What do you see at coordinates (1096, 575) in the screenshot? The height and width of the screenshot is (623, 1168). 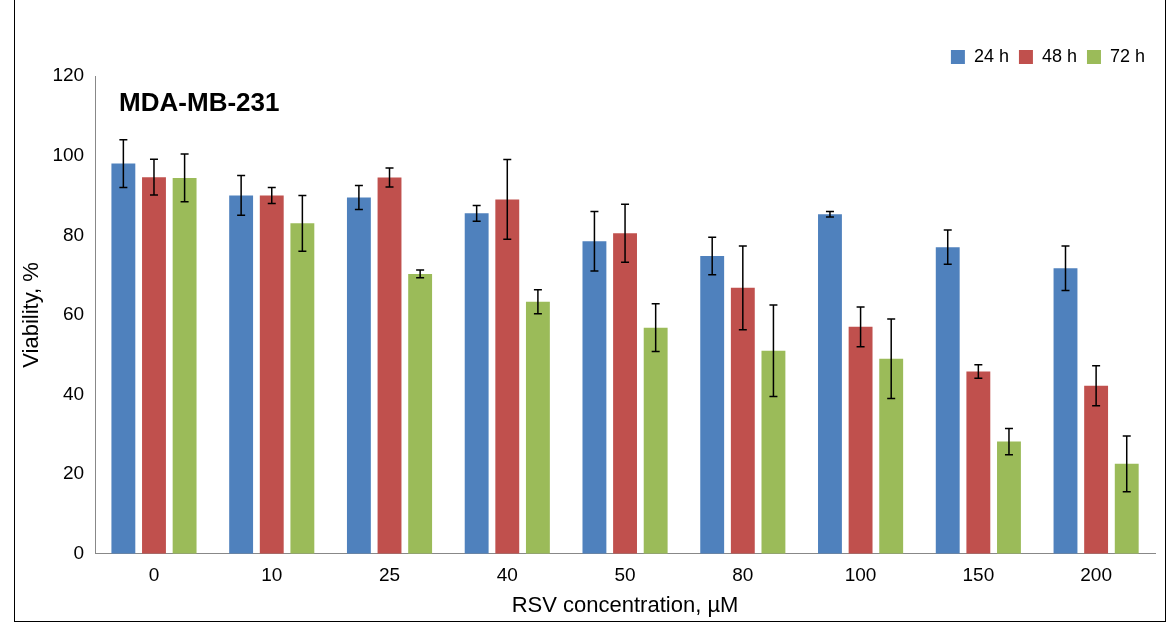 I see `x-tick-label: 200` at bounding box center [1096, 575].